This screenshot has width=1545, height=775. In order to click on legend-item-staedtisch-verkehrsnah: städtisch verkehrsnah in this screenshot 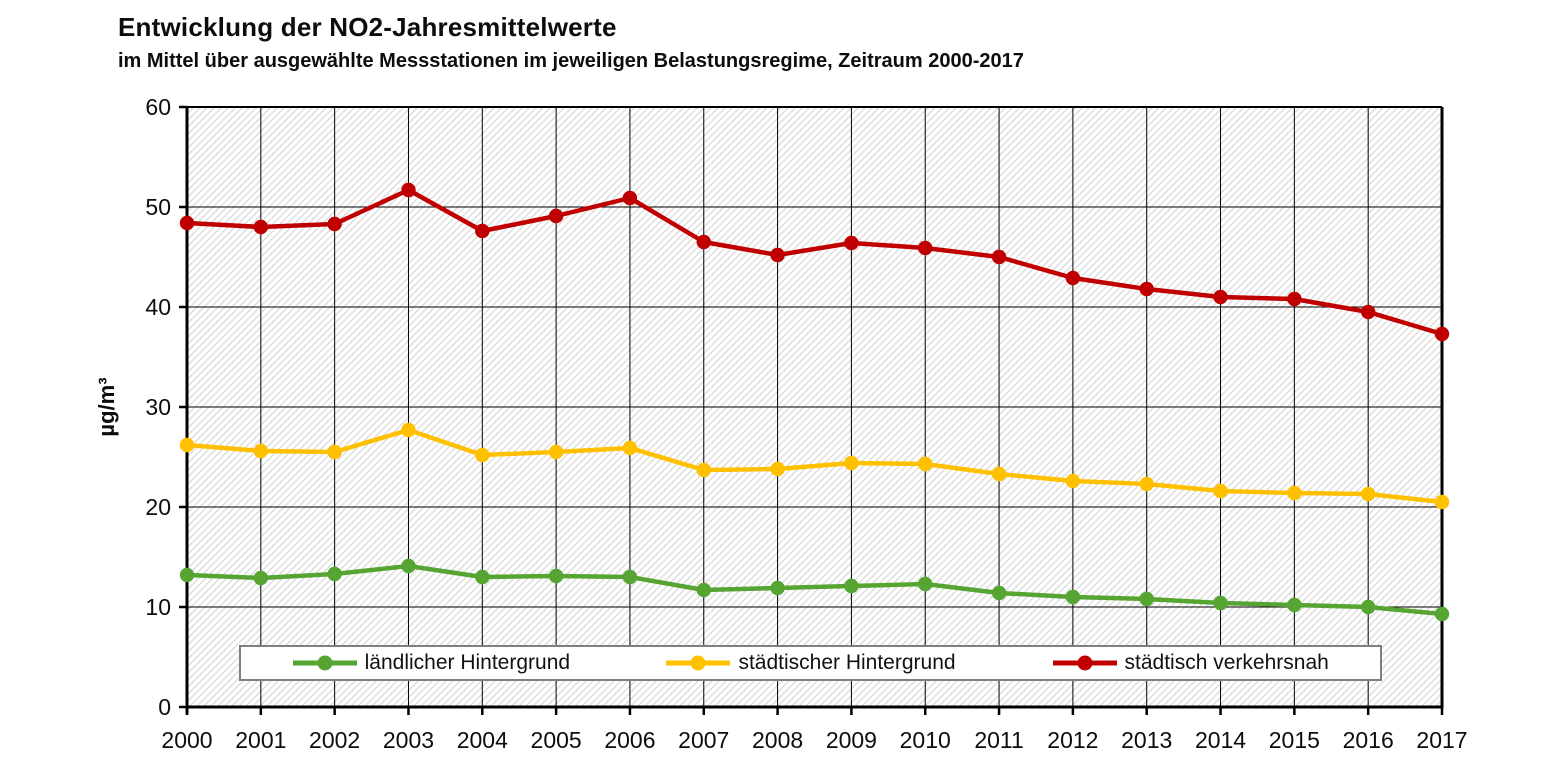, I will do `click(1190, 663)`.